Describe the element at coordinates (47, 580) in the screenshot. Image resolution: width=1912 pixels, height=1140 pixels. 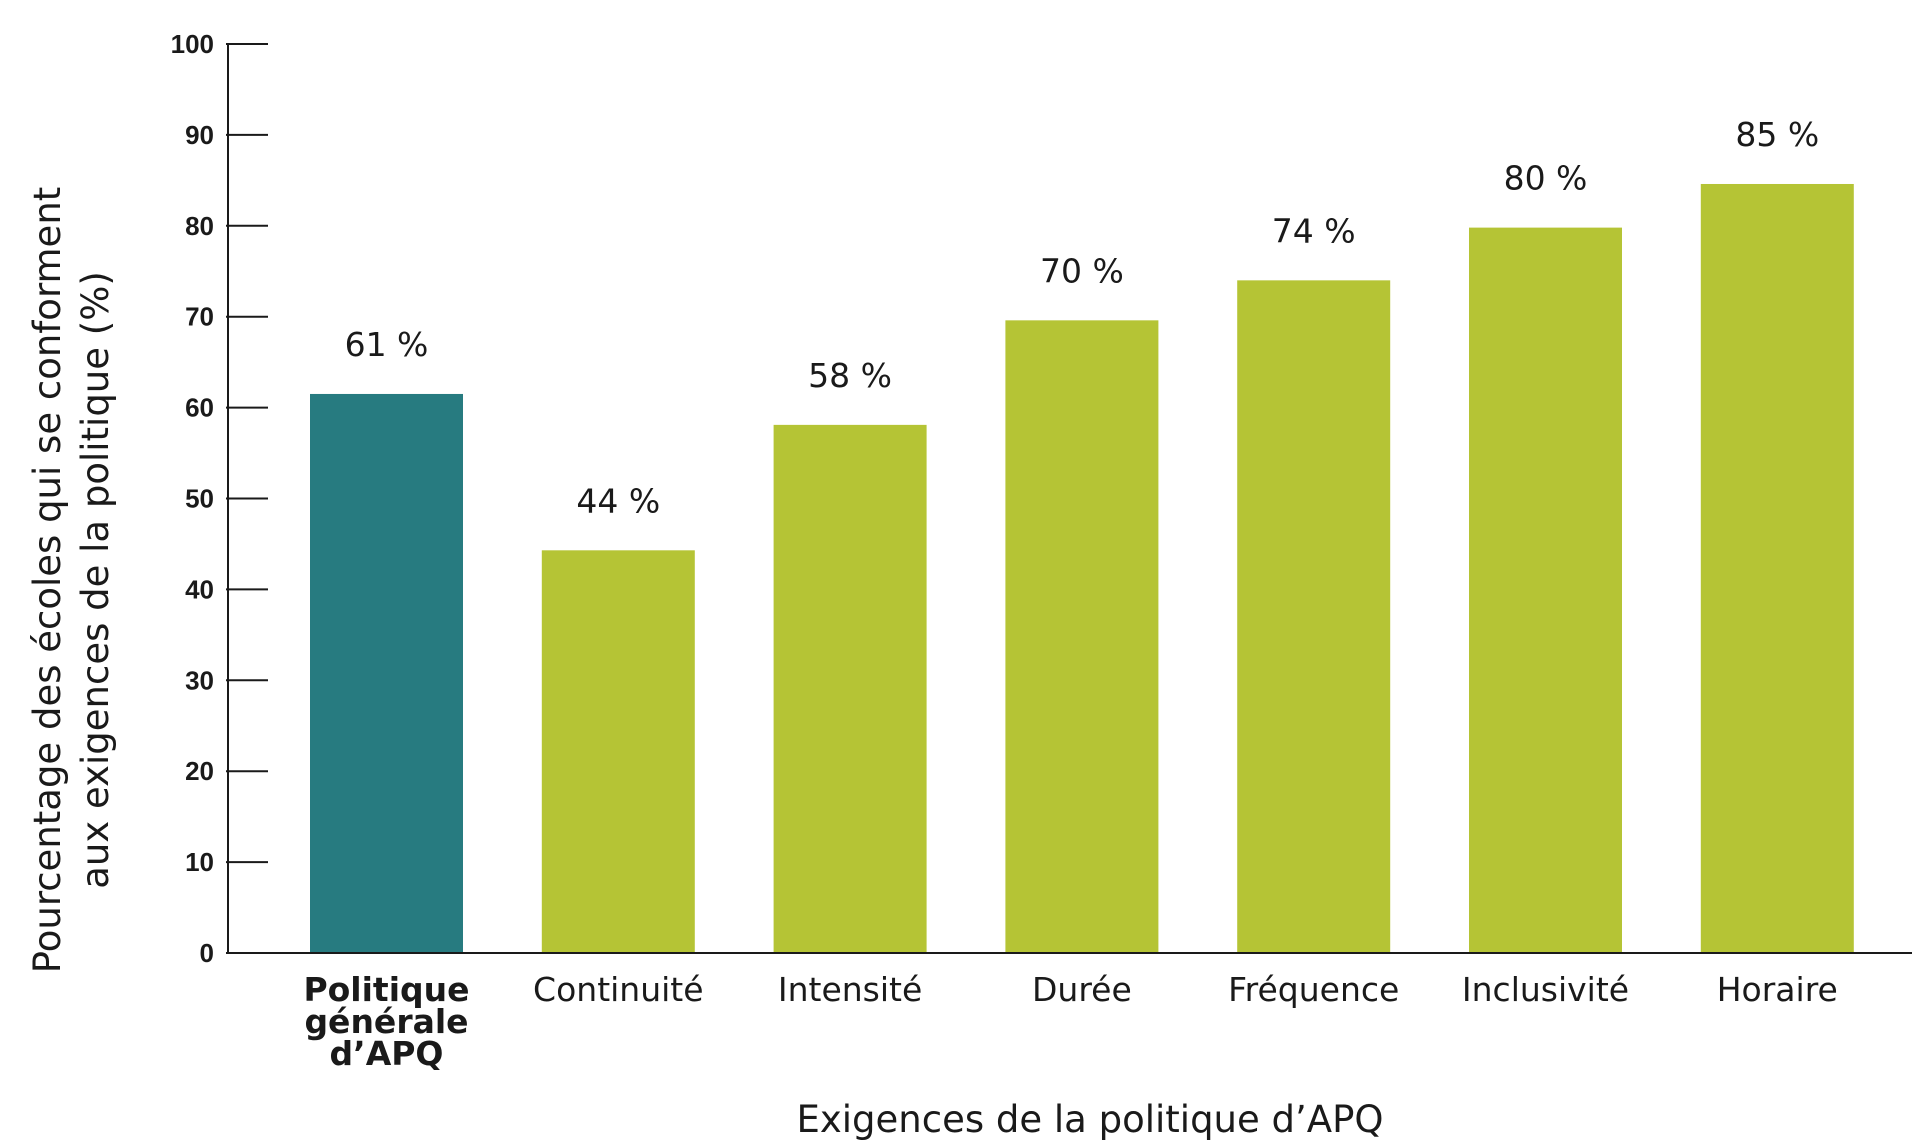
I see `y-axis-title-line-1: Pourcentage des écoles qui se conforment` at that location.